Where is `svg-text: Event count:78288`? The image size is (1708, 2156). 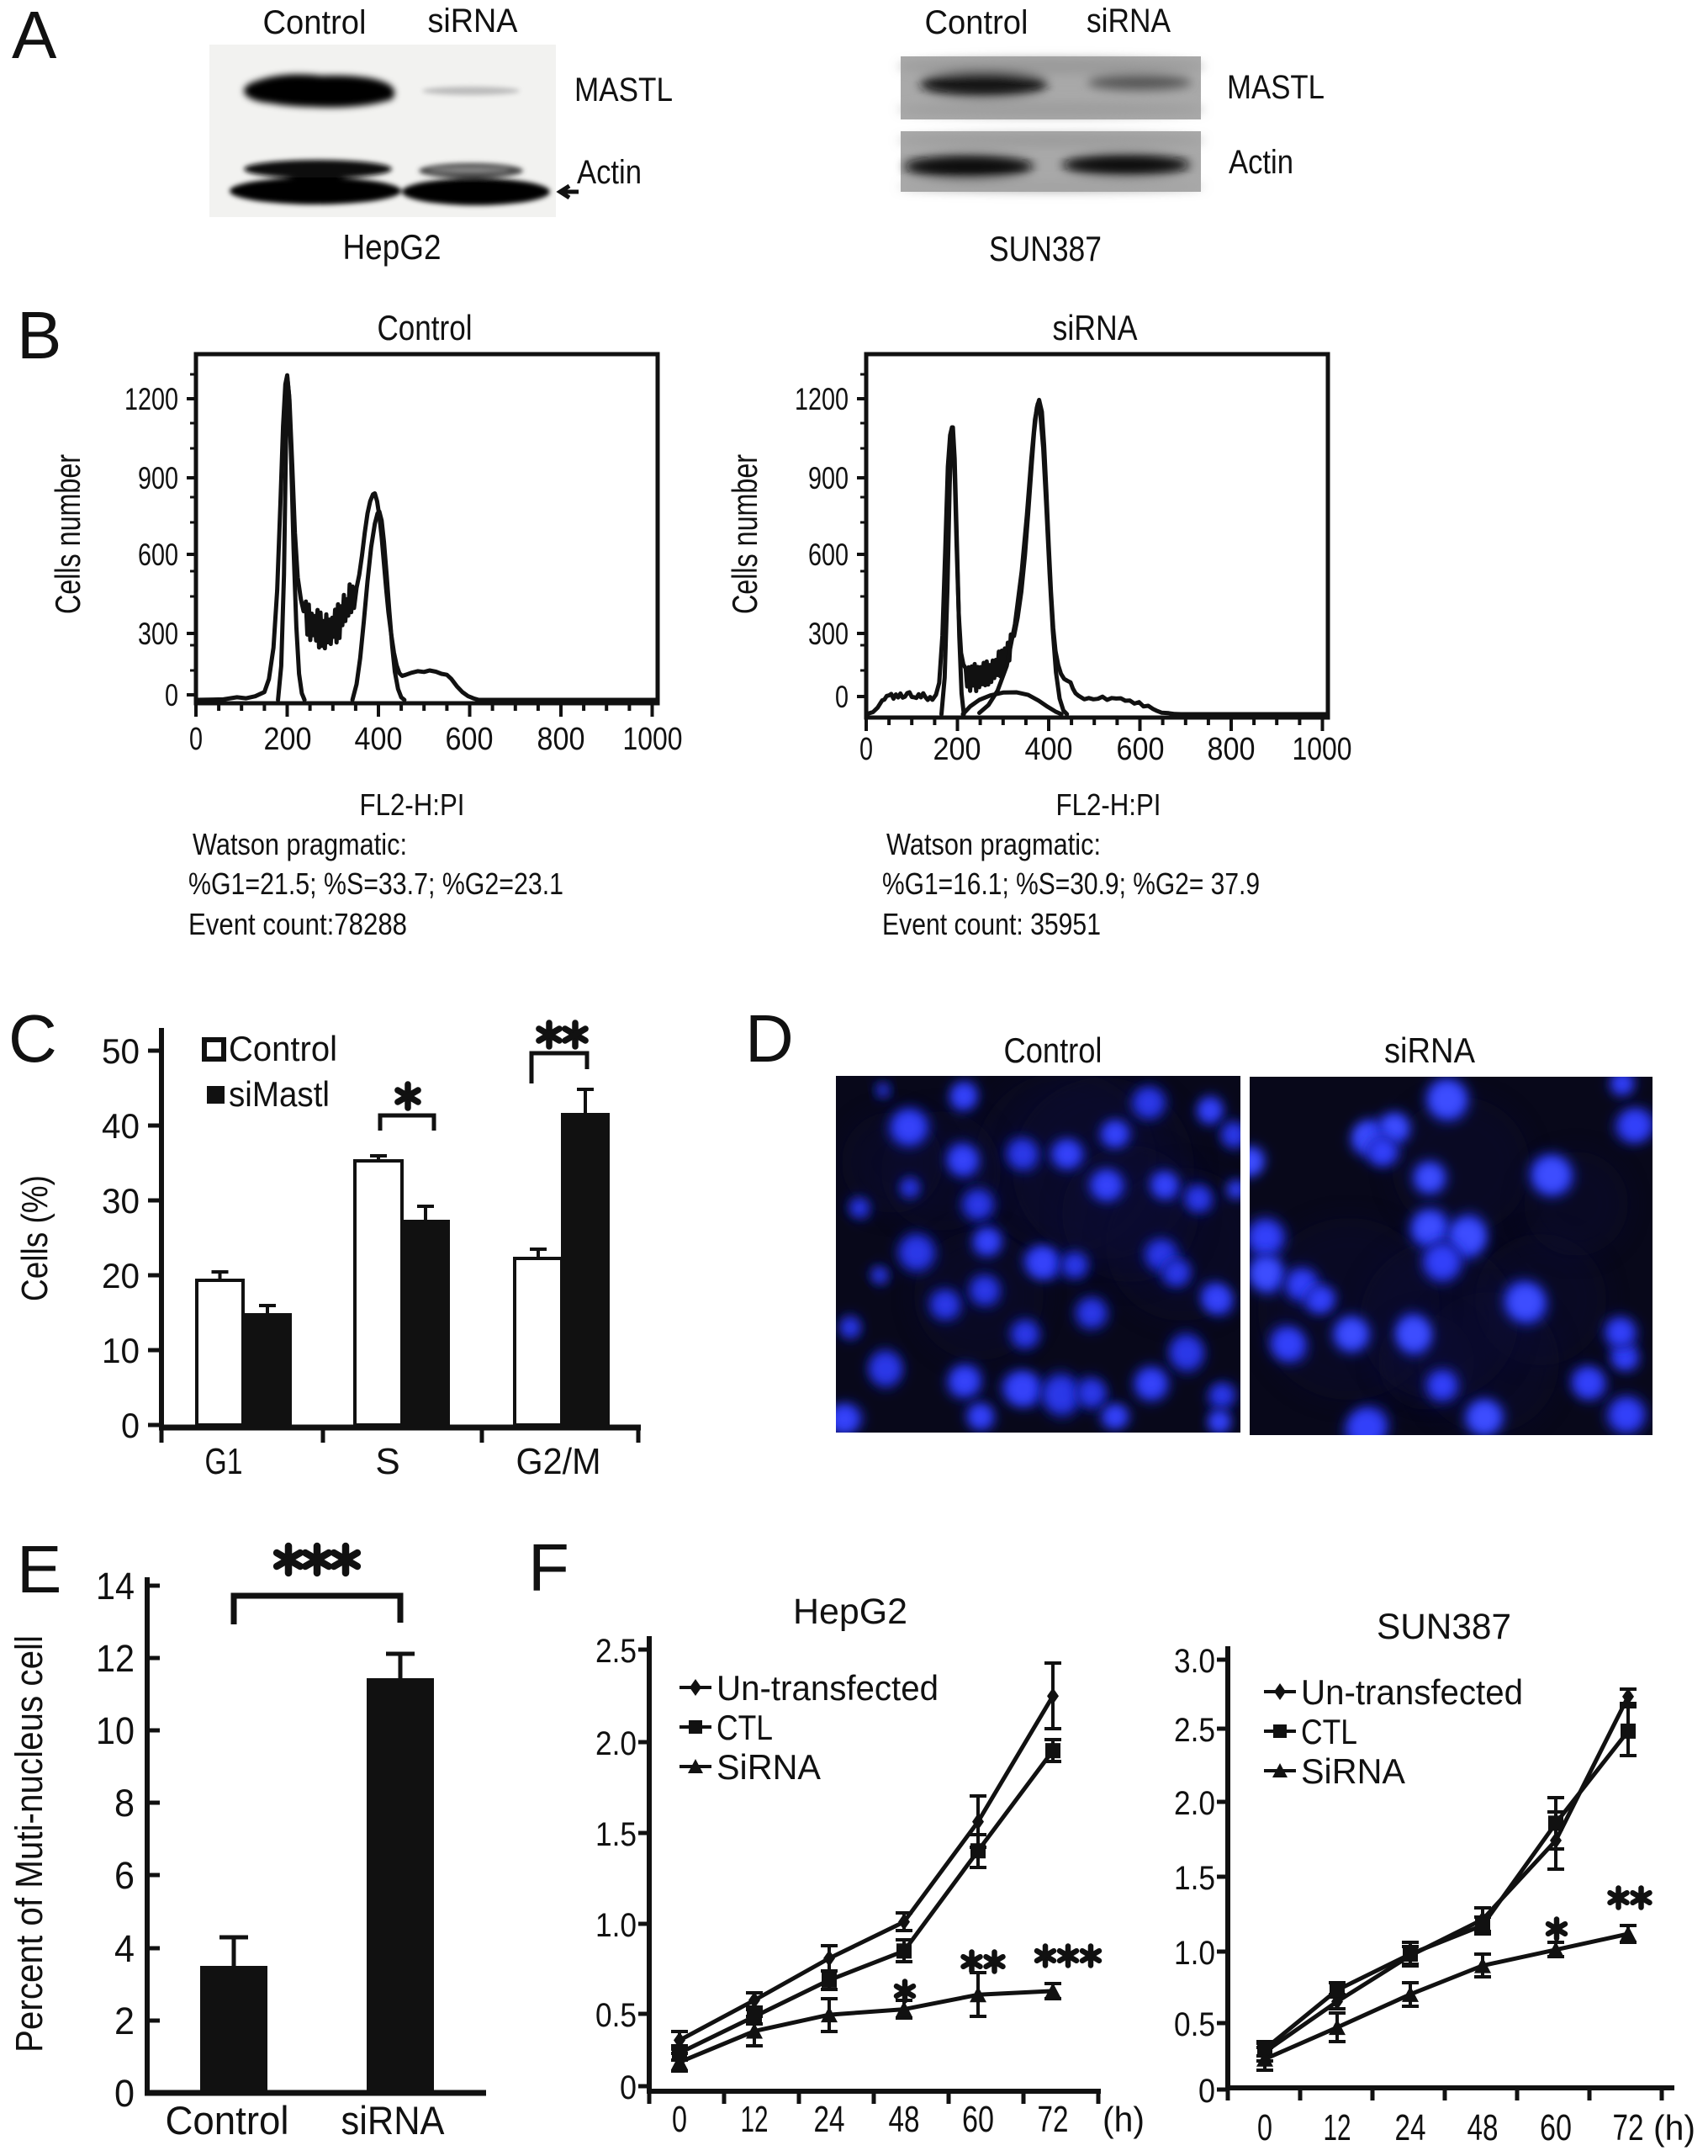 svg-text: Event count:78288 is located at coordinates (297, 924).